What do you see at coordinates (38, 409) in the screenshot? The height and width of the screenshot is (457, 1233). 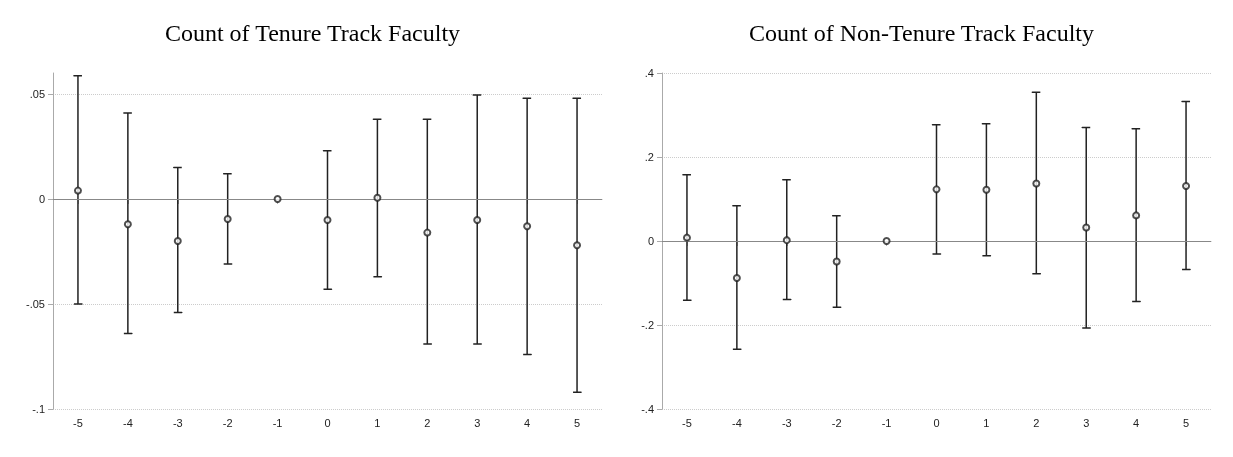 I see `y-tick-label: -.1` at bounding box center [38, 409].